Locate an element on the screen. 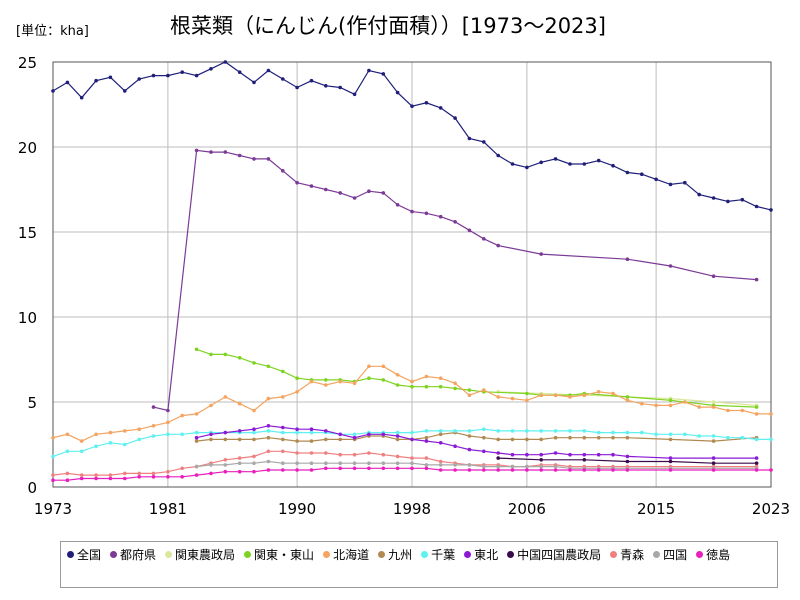  y-tick-label: 15 is located at coordinates (27, 233).